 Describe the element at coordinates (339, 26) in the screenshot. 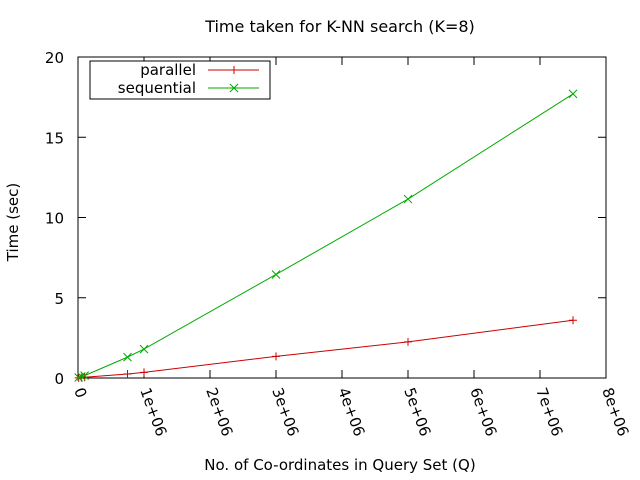

I see `chart-title: Time taken for K-NN search (K=8)` at that location.